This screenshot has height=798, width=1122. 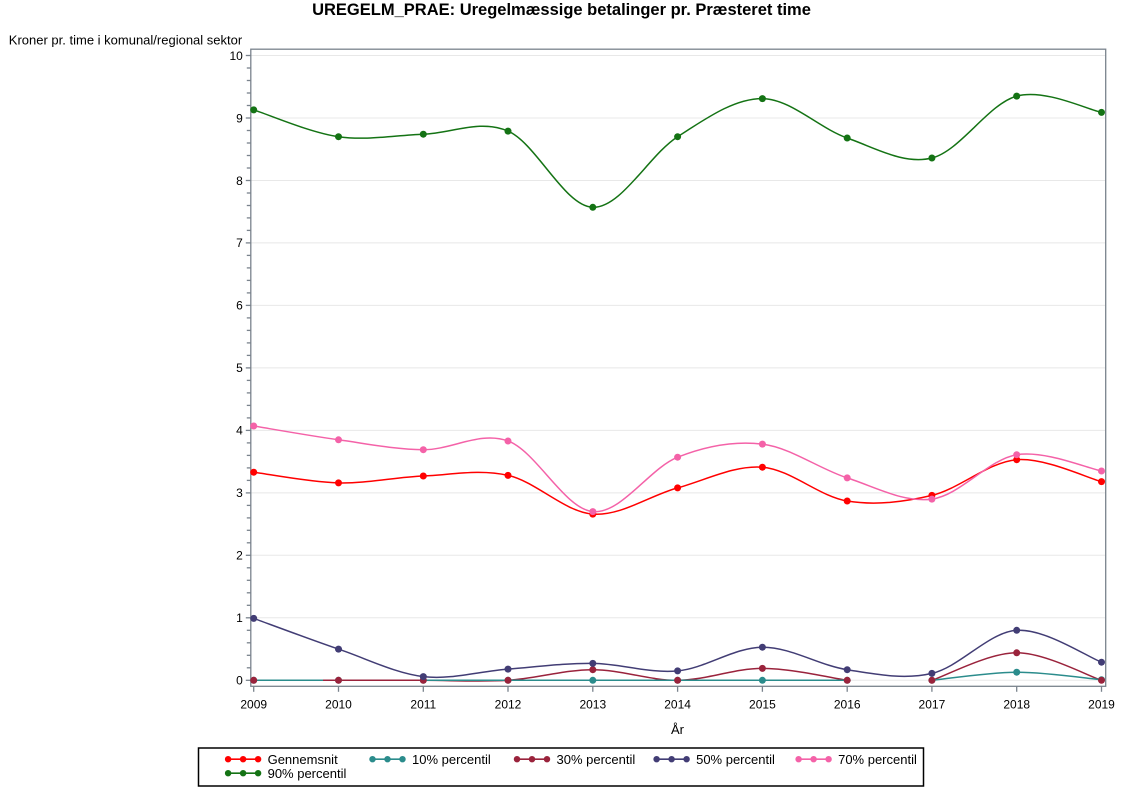 What do you see at coordinates (735, 759) in the screenshot?
I see `svg-text: 50% percentil` at bounding box center [735, 759].